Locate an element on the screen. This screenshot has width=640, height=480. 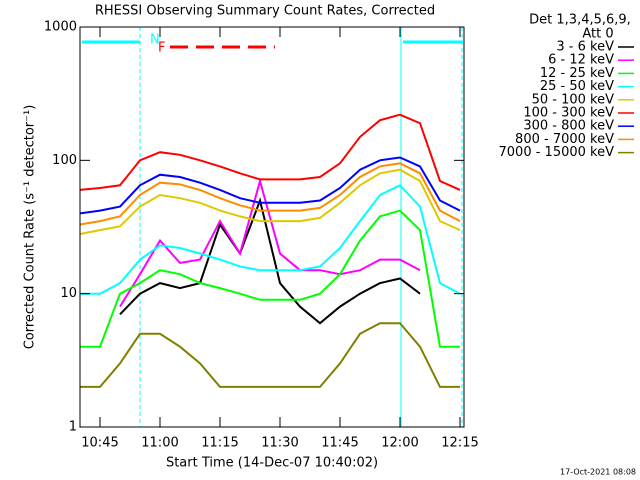
footer: 17-Oct-2021 08:08 is located at coordinates (598, 472).